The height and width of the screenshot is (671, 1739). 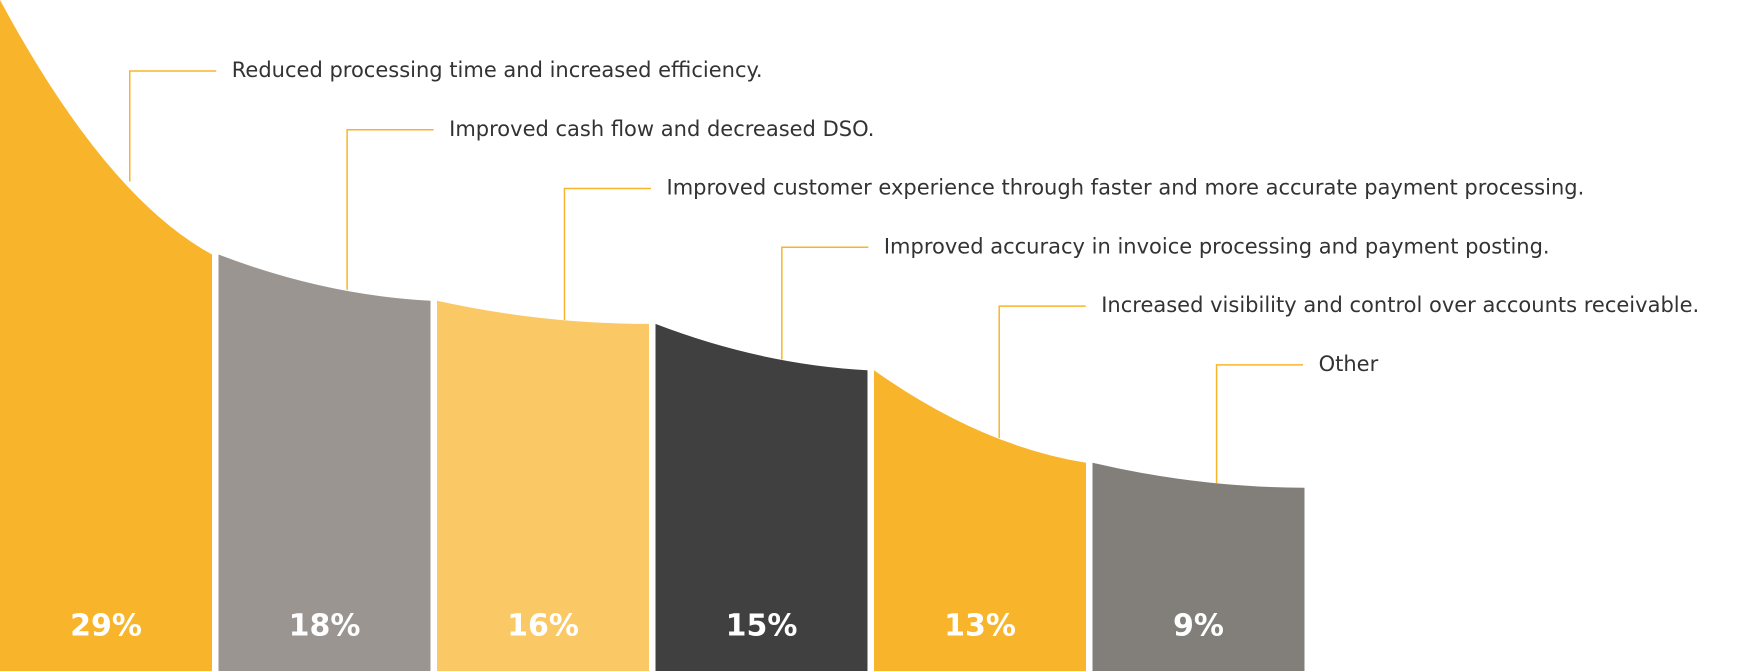 I want to click on value-label: 13%, so click(x=980, y=626).